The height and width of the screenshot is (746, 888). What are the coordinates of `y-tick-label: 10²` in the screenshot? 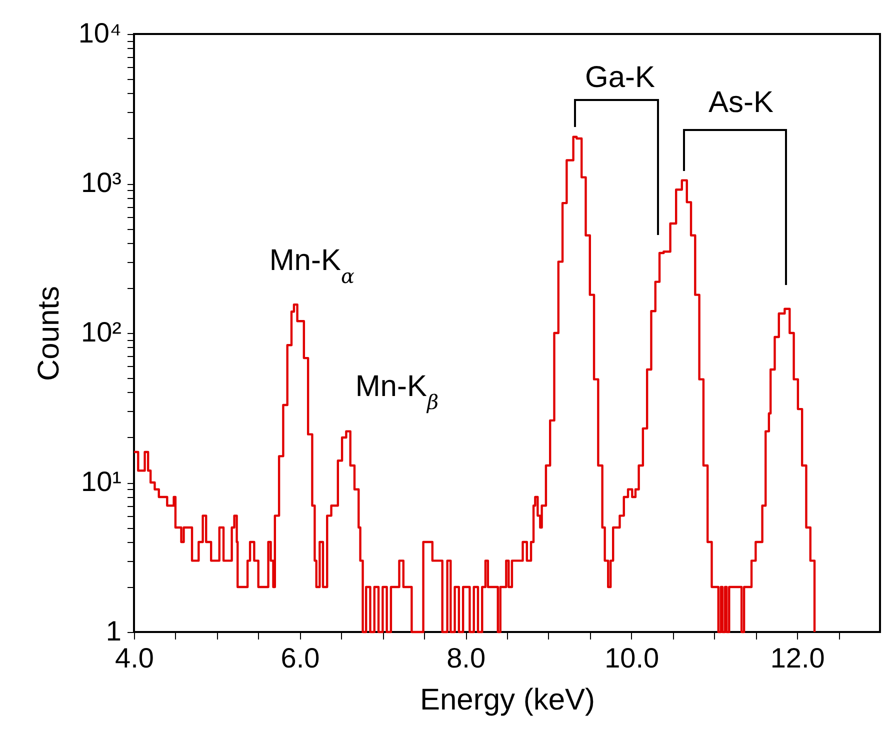 It's located at (101, 332).